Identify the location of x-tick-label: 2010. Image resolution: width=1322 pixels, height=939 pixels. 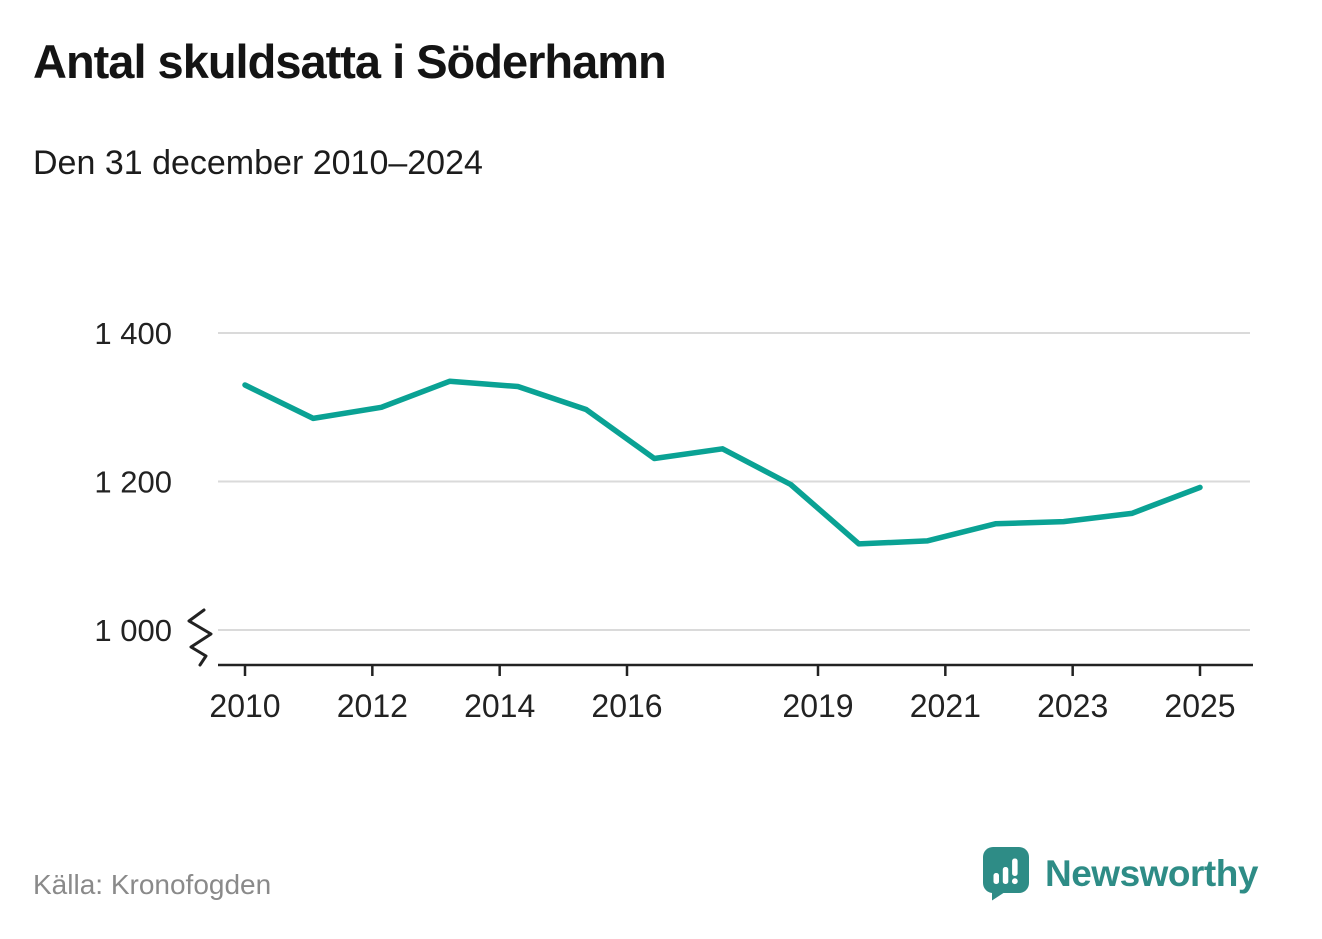
(244, 706).